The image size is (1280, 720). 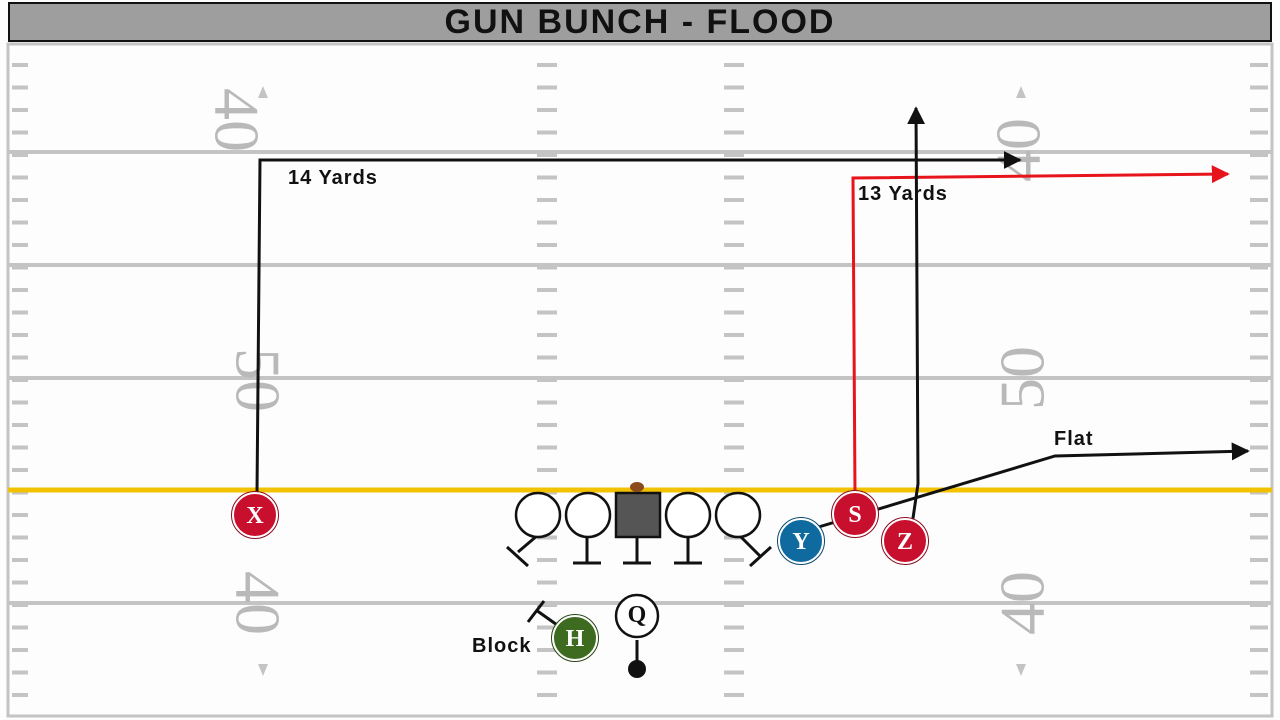 I want to click on direction-arrow-right-top, so click(x=1021, y=92).